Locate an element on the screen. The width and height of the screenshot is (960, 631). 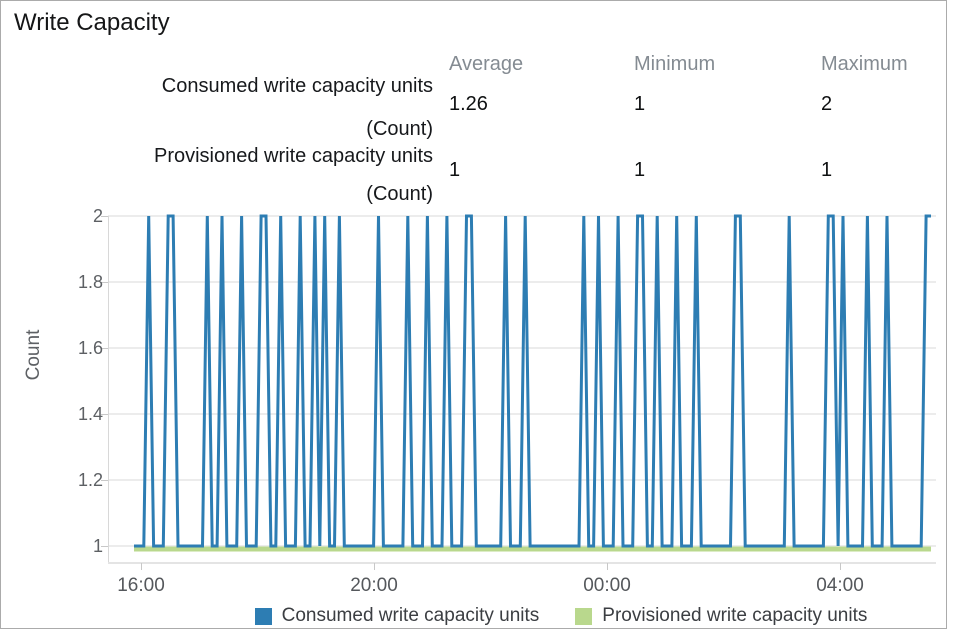
y-tick-2: 2 is located at coordinates (97, 216).